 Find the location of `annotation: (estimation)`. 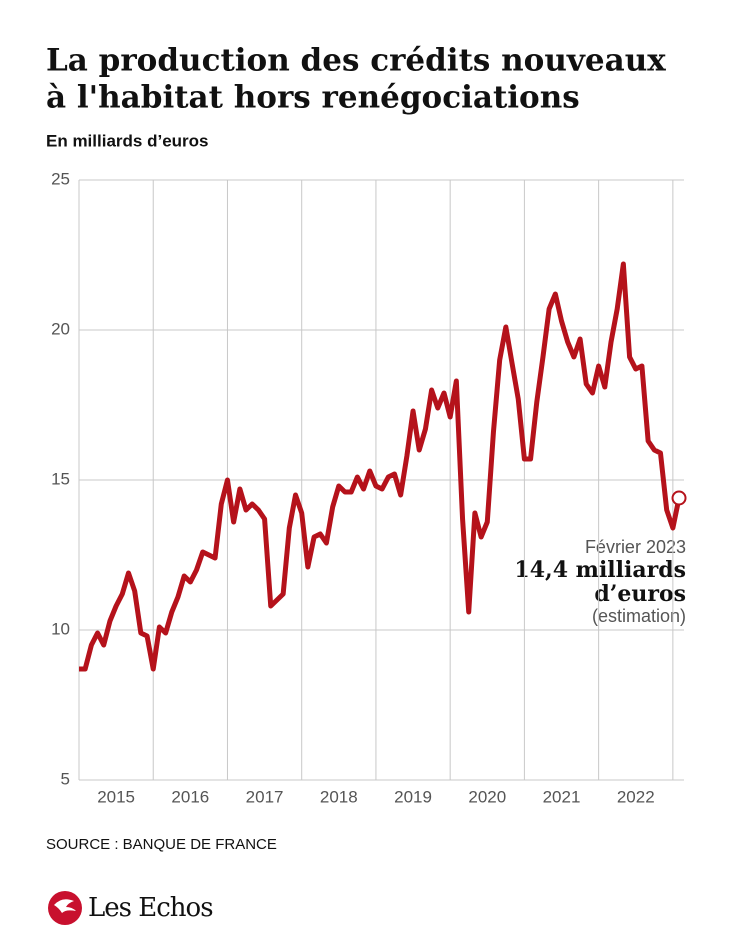

annotation: (estimation) is located at coordinates (639, 616).